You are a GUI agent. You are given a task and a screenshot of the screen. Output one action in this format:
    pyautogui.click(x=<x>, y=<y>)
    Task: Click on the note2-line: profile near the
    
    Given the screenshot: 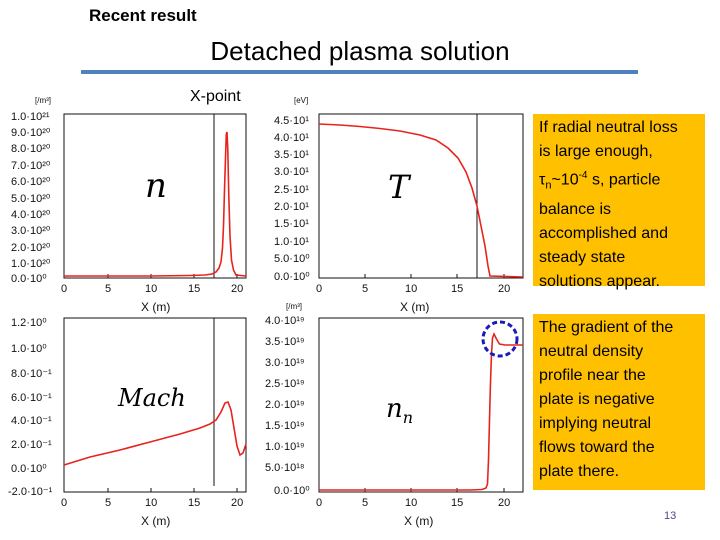 What is the action you would take?
    pyautogui.click(x=592, y=375)
    